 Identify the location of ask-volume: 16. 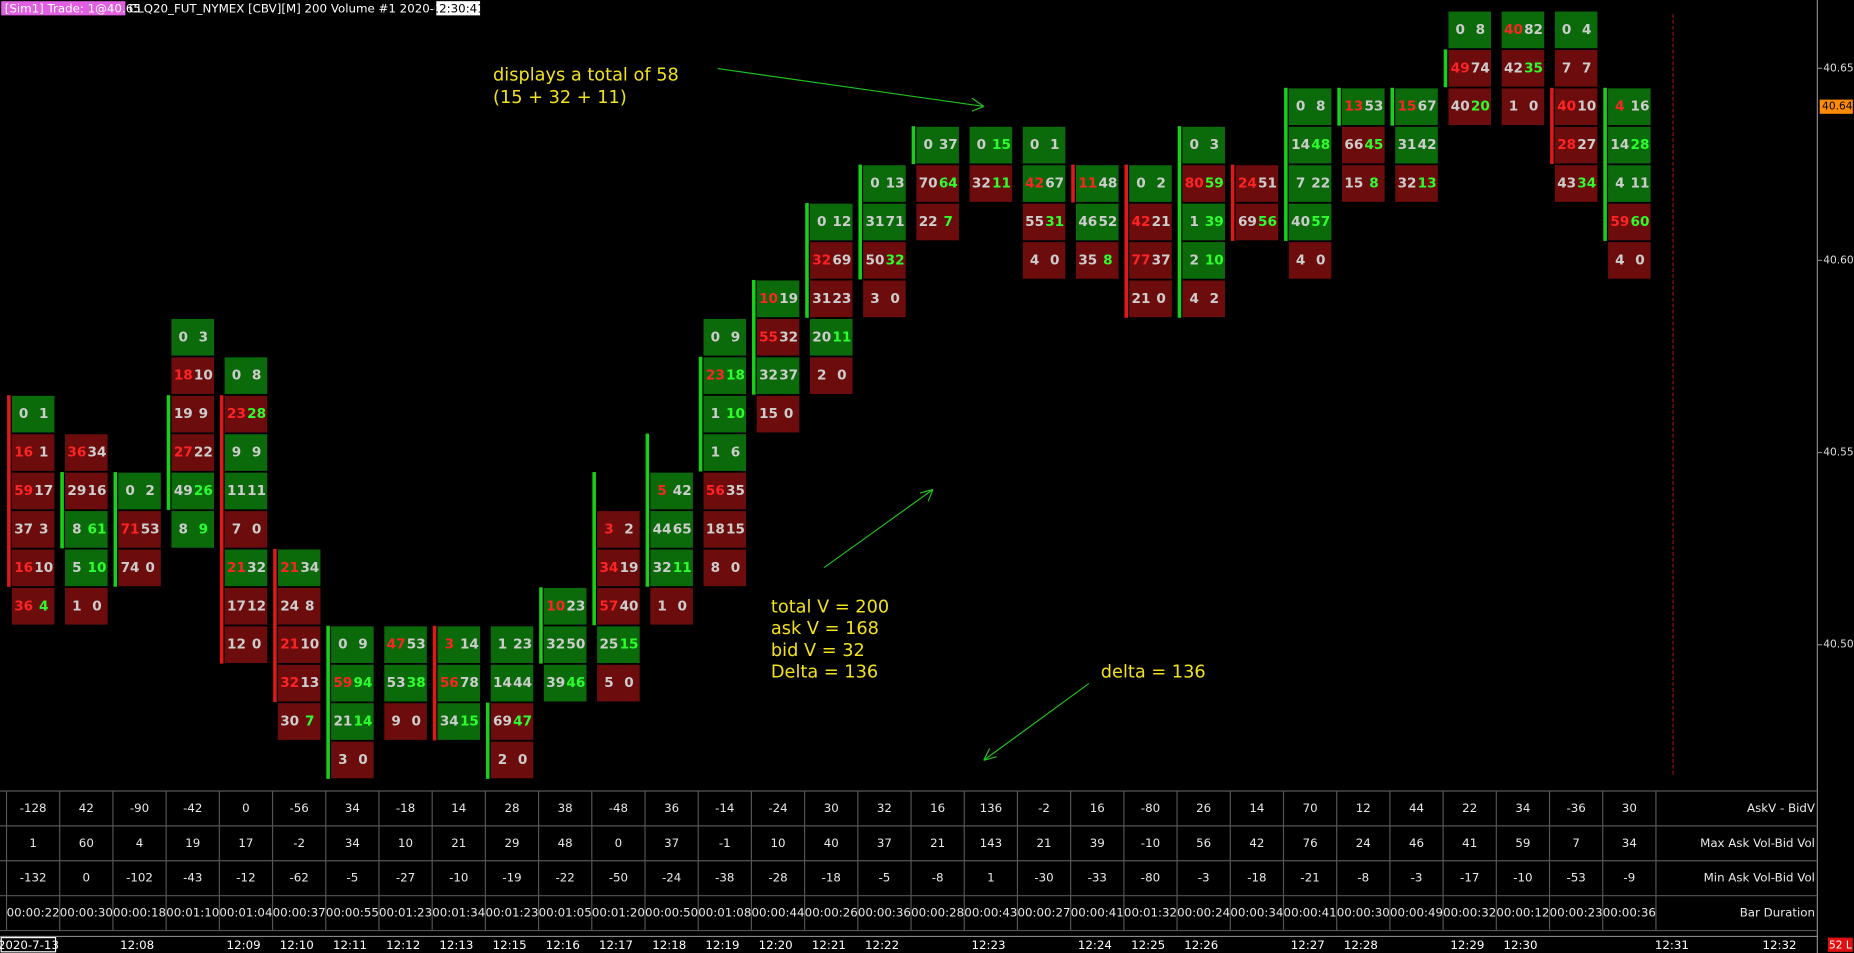
(1640, 107).